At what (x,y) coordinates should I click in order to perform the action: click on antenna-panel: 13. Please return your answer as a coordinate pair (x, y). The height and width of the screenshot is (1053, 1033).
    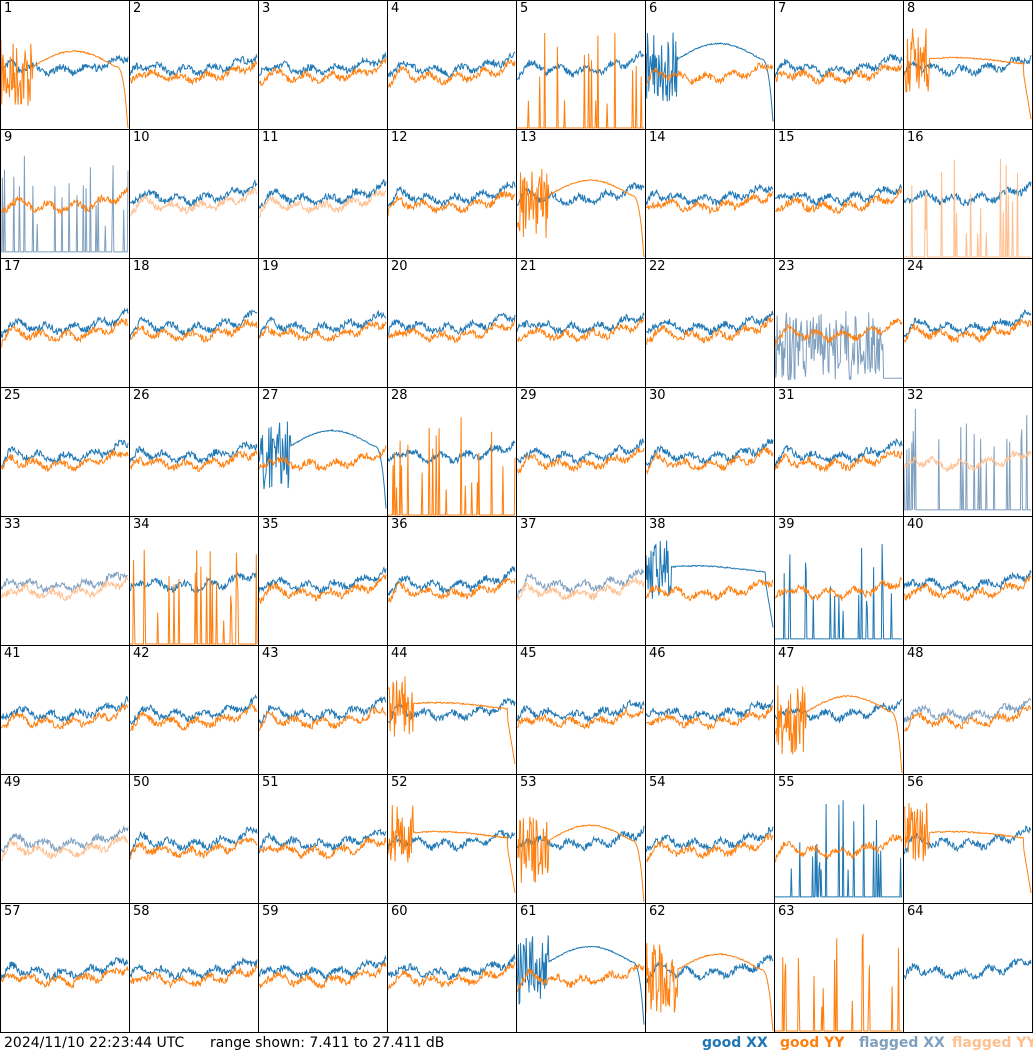
    Looking at the image, I should click on (581, 194).